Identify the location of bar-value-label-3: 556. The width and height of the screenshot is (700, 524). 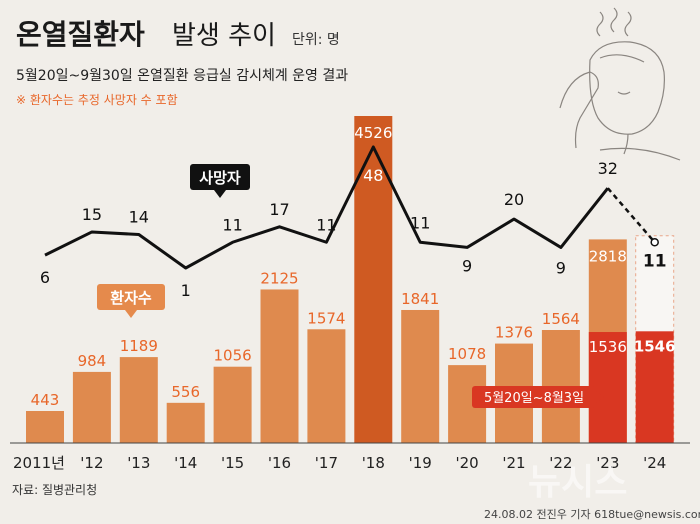
(185, 392).